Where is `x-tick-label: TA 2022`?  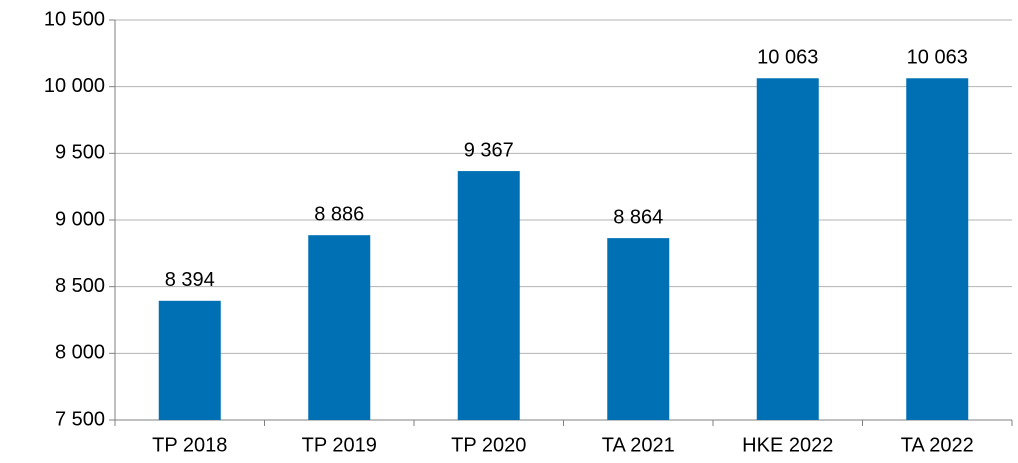 x-tick-label: TA 2022 is located at coordinates (937, 445).